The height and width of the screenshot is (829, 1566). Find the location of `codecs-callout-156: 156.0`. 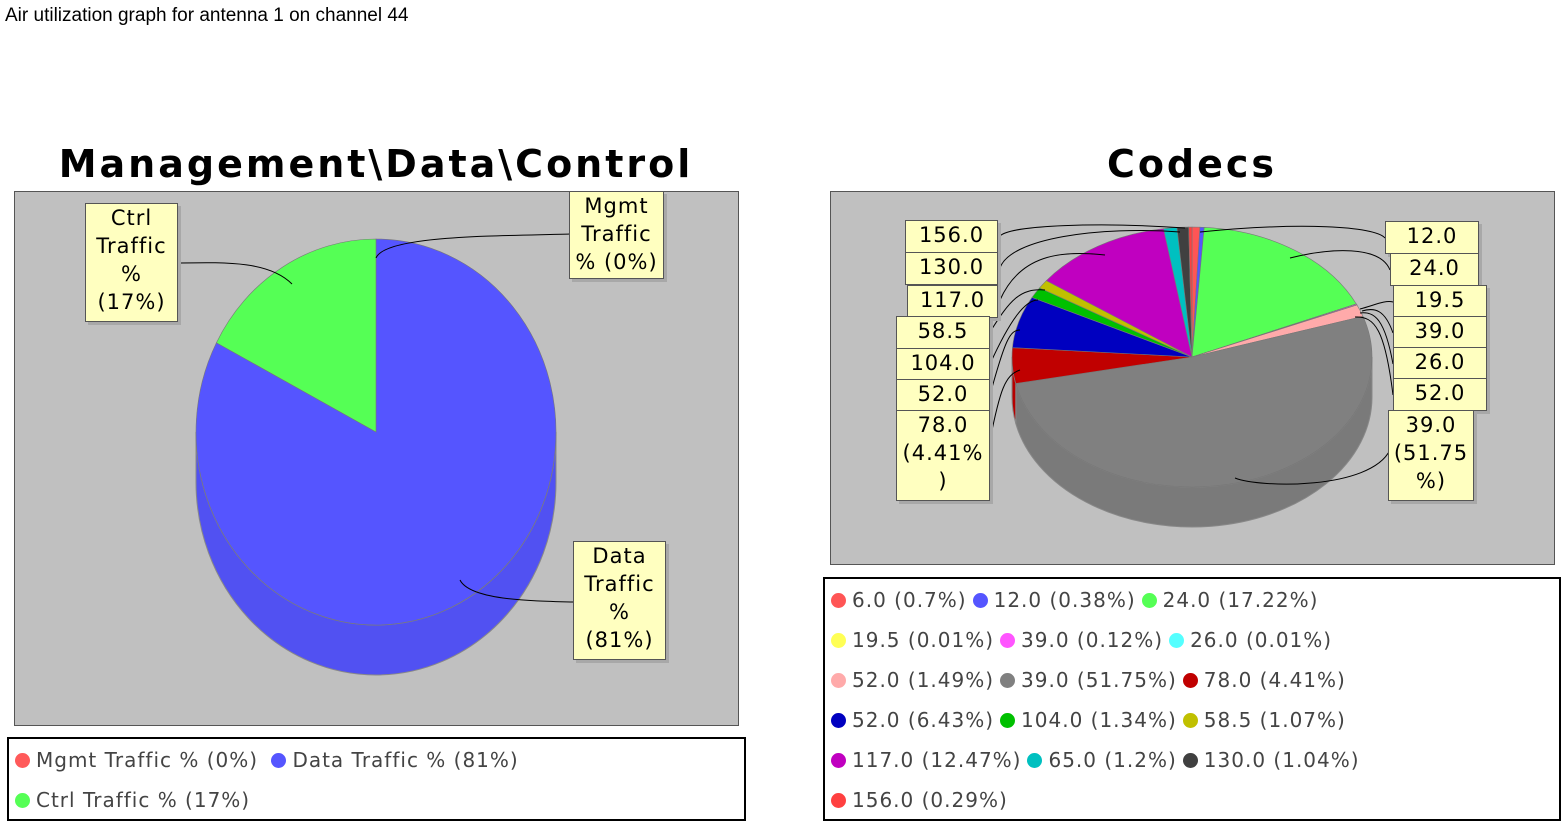

codecs-callout-156: 156.0 is located at coordinates (951, 236).